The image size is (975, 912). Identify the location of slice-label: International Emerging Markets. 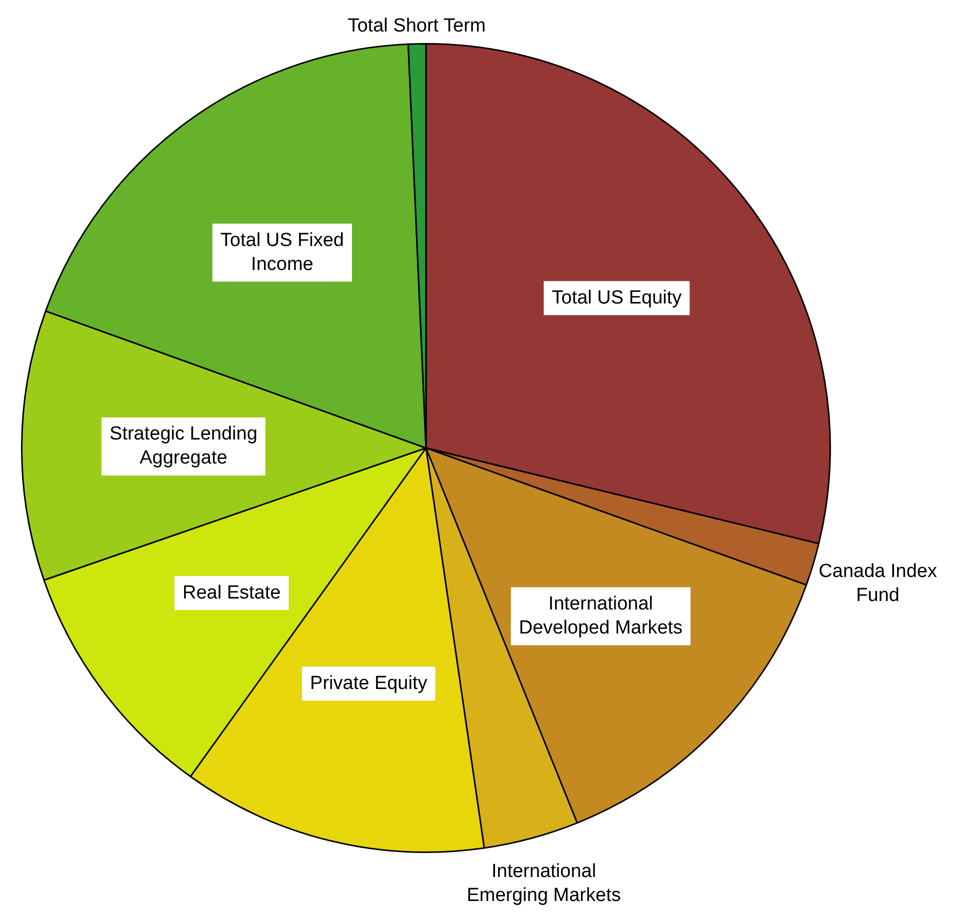
(543, 883).